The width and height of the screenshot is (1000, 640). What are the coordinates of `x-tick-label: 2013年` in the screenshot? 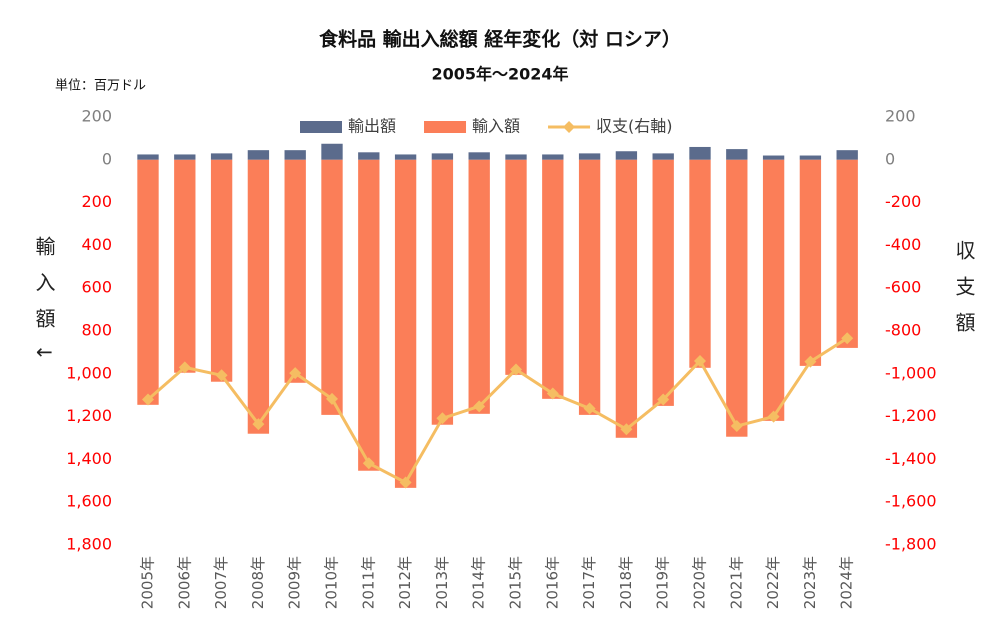 It's located at (442, 582).